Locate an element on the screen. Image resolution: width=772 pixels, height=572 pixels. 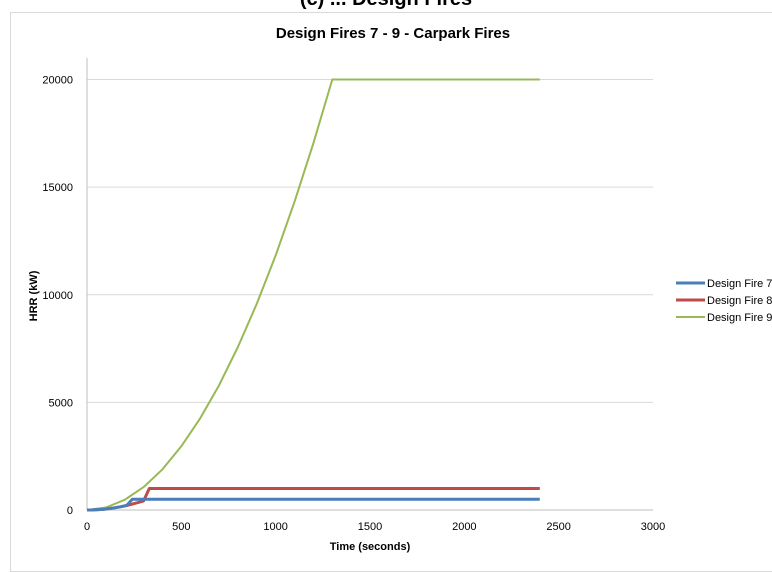
x-tick-label: 1500 is located at coordinates (370, 527).